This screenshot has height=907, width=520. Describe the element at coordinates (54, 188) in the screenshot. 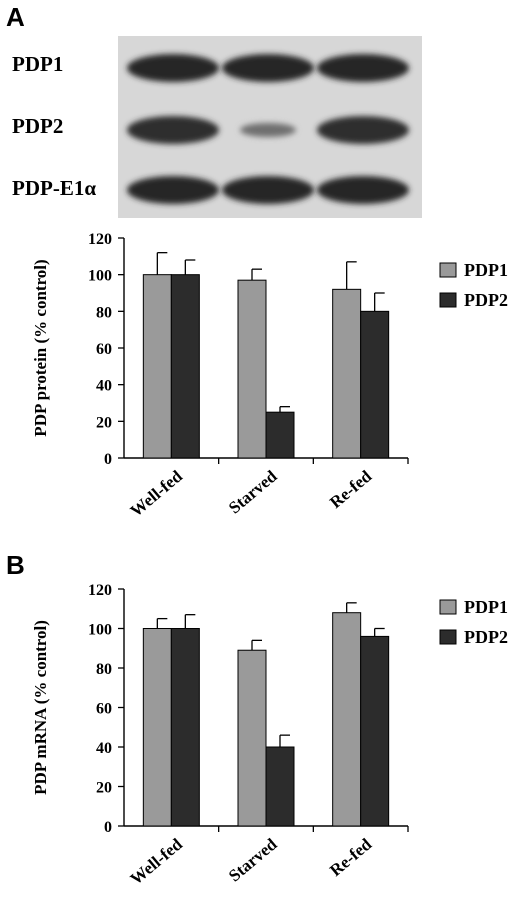

I see `blot-label-pdc-e1a: PDP-E1α` at that location.